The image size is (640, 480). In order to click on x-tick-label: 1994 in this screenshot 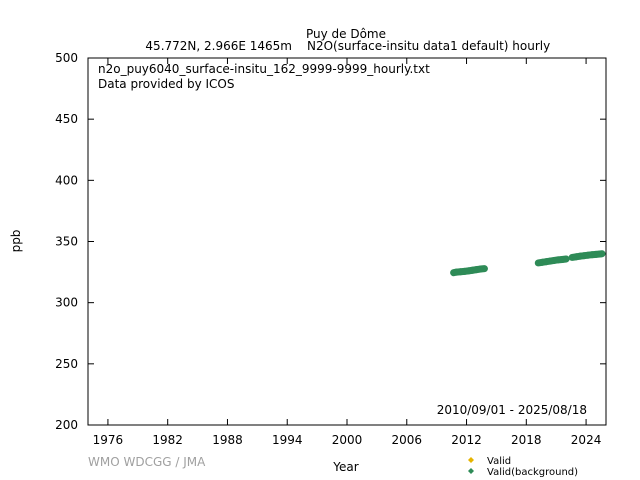, I will do `click(287, 440)`.